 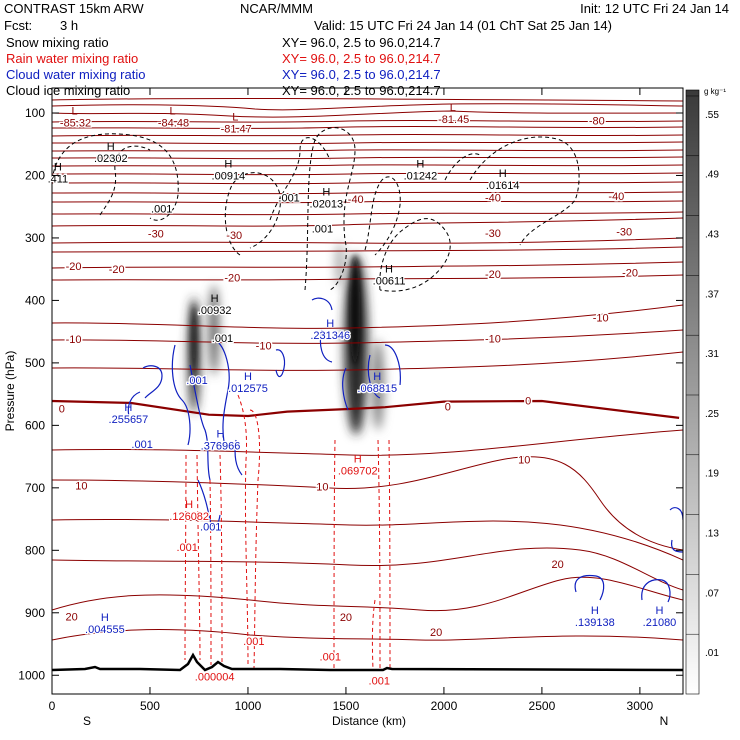 I want to click on extremum-value: .068815, so click(x=377, y=389).